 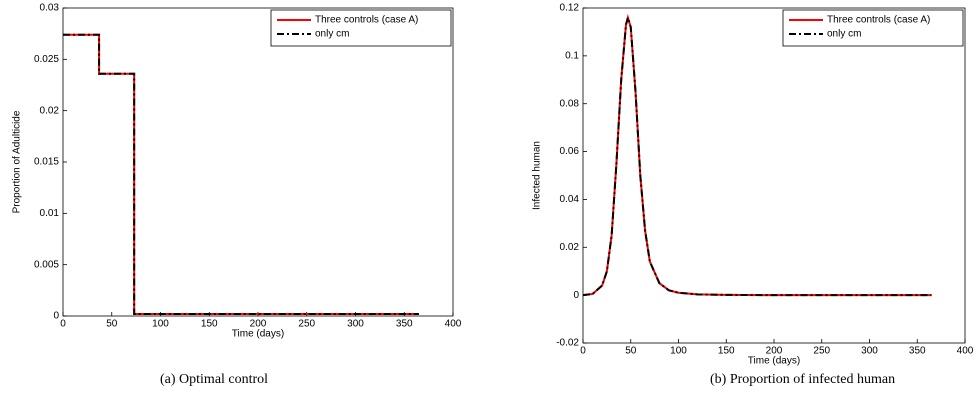 I want to click on y-tick-label: 0.015, so click(x=46, y=162).